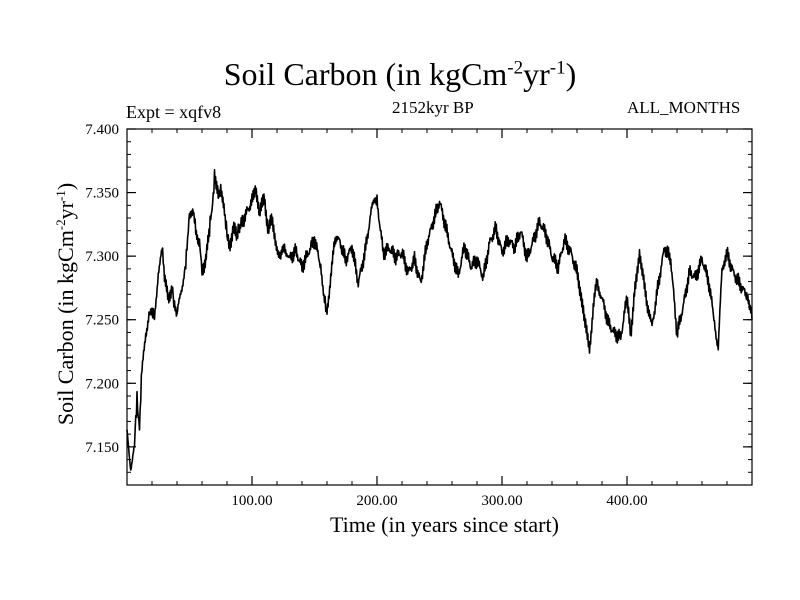 Image resolution: width=800 pixels, height=600 pixels. I want to click on y-tick-label: 7.200, so click(102, 384).